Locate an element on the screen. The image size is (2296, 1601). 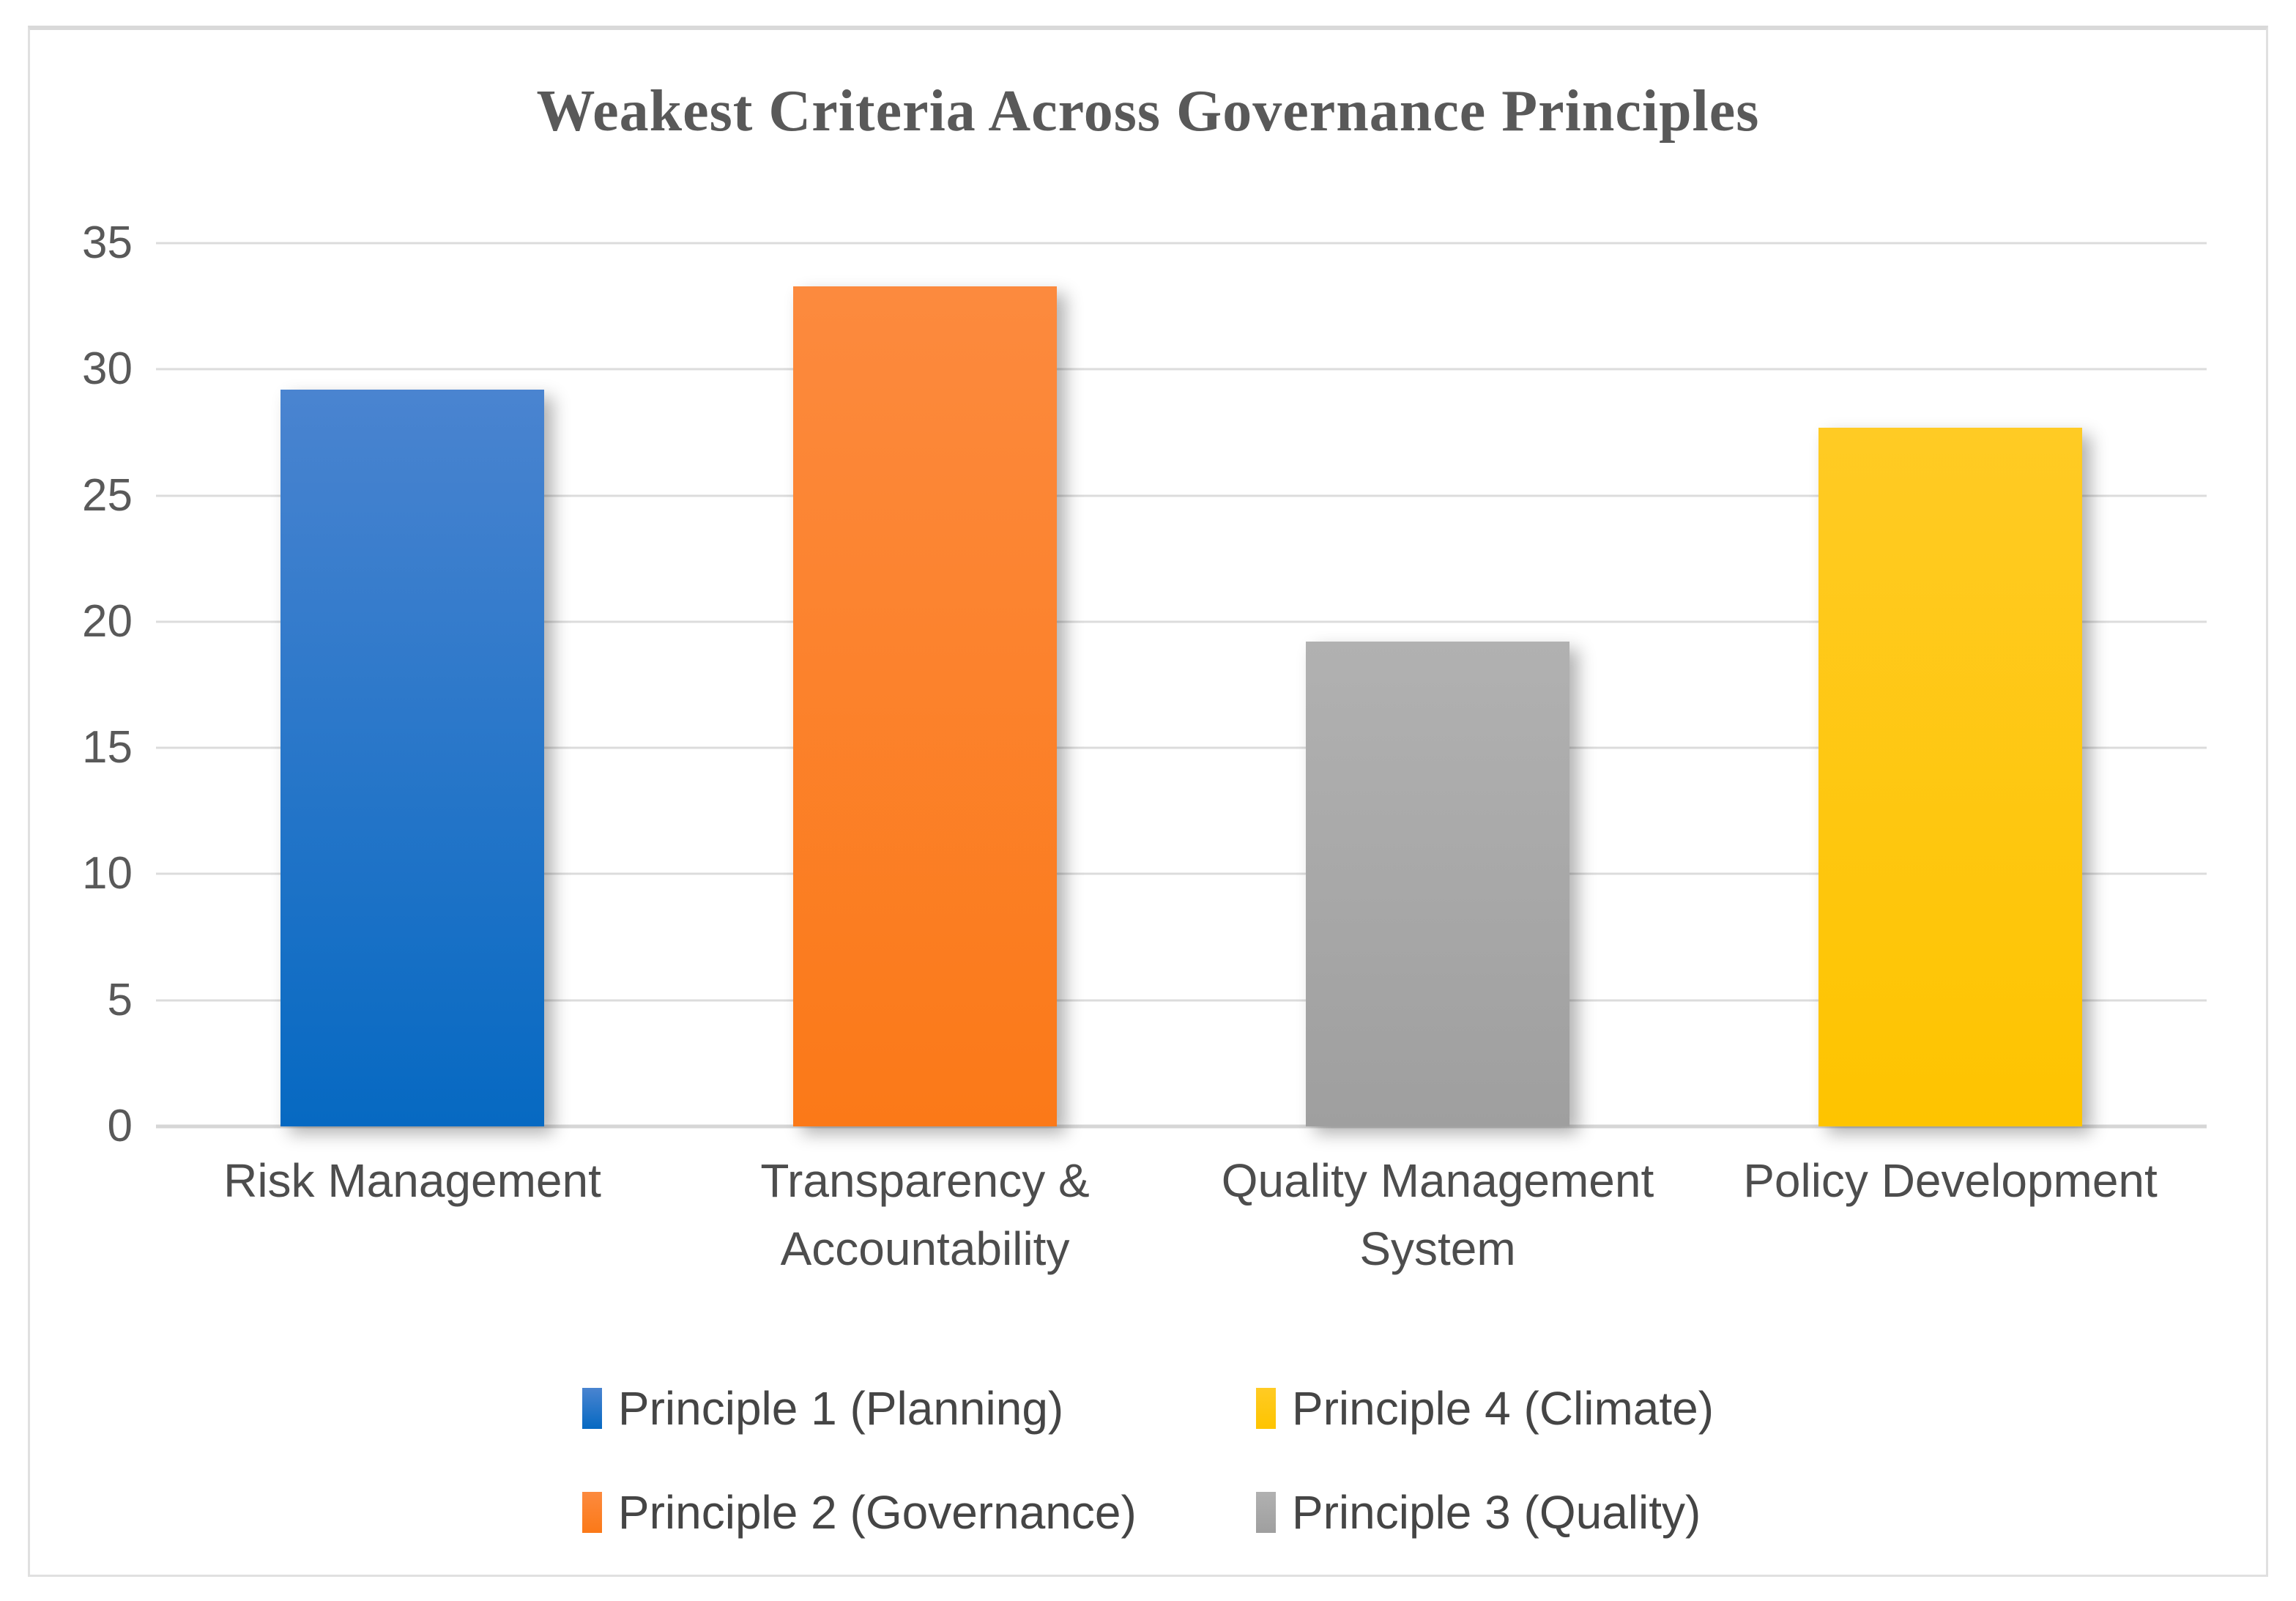
legend-entry-principle-1-planning: Principle 1 (Planning) is located at coordinates (919, 1408).